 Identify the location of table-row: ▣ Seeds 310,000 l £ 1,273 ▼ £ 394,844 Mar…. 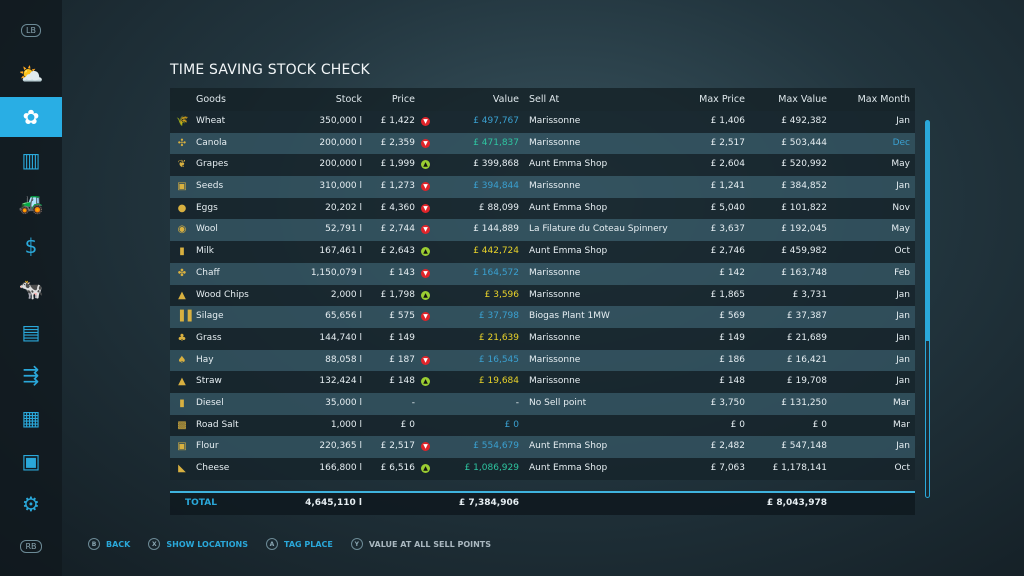
(542, 187).